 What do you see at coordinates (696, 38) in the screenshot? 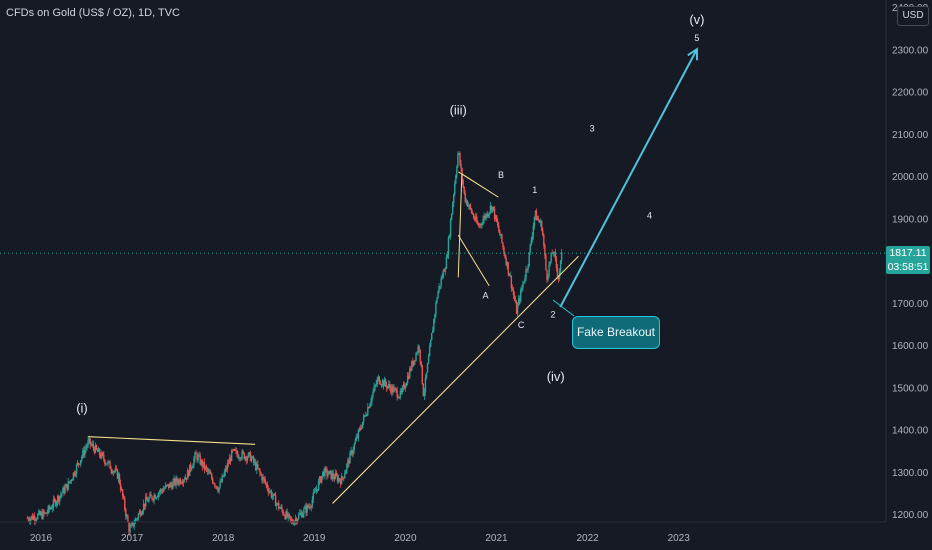
I see `wave-label: 5` at bounding box center [696, 38].